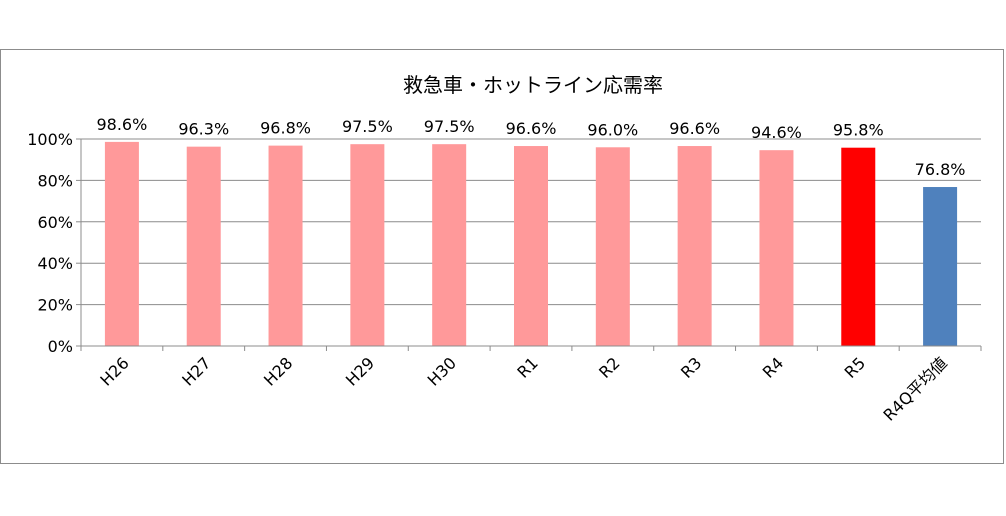 Image resolution: width=1006 pixels, height=516 pixels. What do you see at coordinates (691, 367) in the screenshot?
I see `x-tick-label: R3` at bounding box center [691, 367].